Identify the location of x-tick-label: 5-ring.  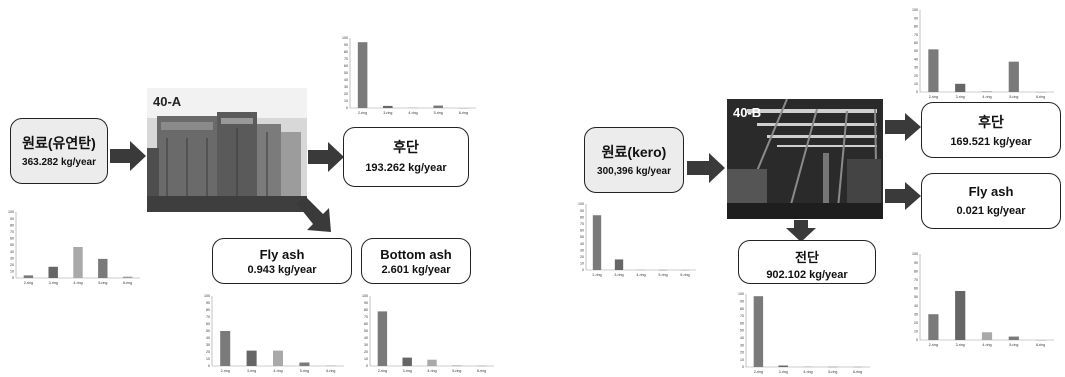
(1013, 345).